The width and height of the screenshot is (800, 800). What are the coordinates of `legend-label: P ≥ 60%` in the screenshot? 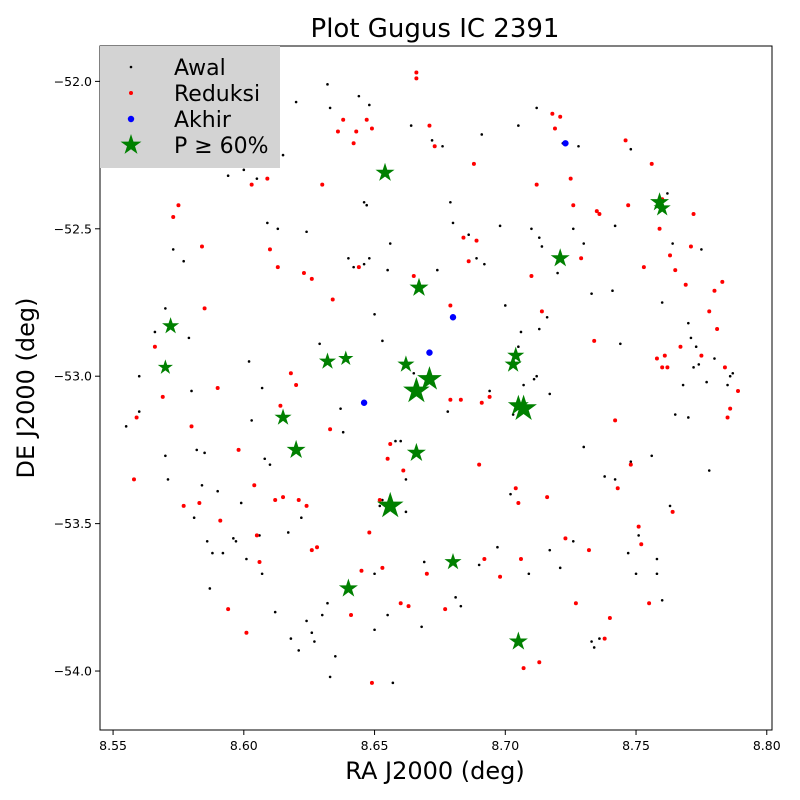 It's located at (221, 146).